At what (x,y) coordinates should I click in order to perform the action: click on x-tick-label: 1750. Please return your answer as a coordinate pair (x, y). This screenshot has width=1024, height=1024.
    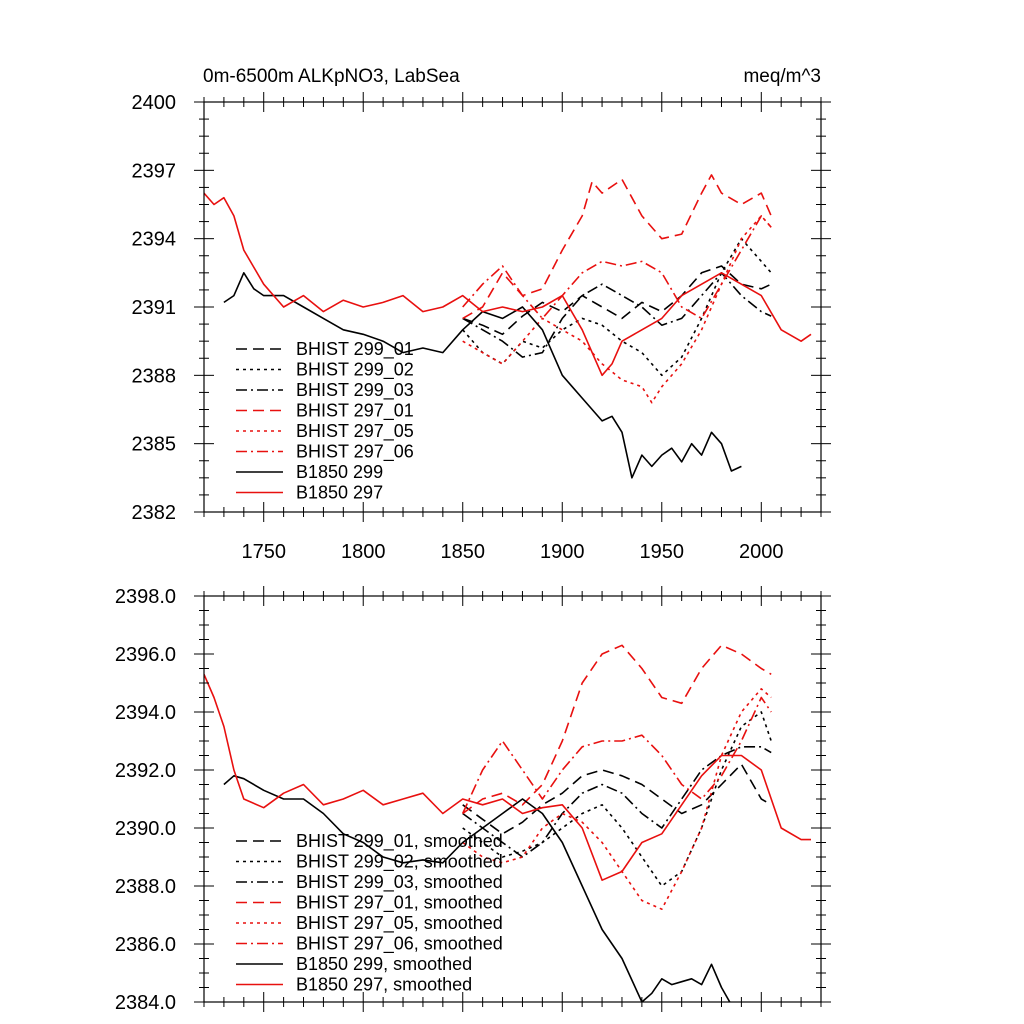
    Looking at the image, I should click on (263, 552).